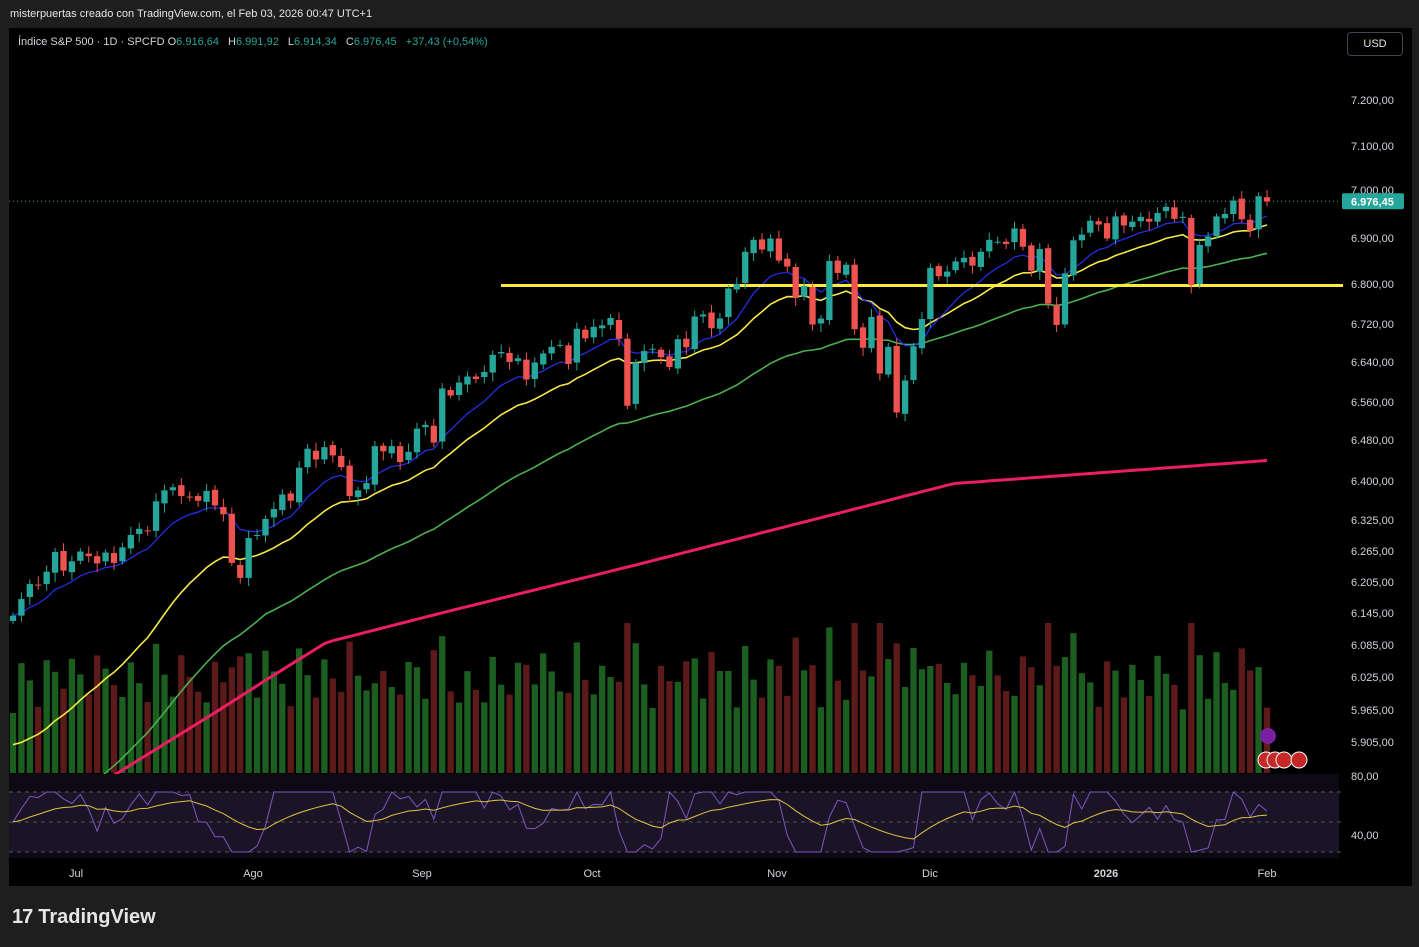 The height and width of the screenshot is (947, 1419). I want to click on x-tick-label: 2026, so click(1106, 874).